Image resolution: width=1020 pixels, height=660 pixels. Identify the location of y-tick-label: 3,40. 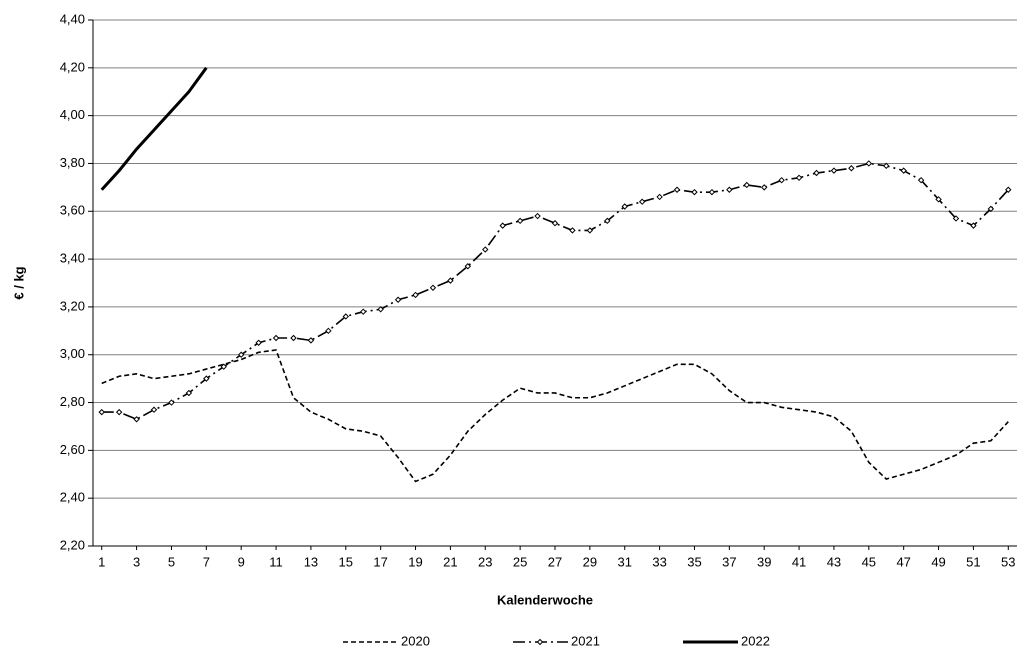
(72, 258).